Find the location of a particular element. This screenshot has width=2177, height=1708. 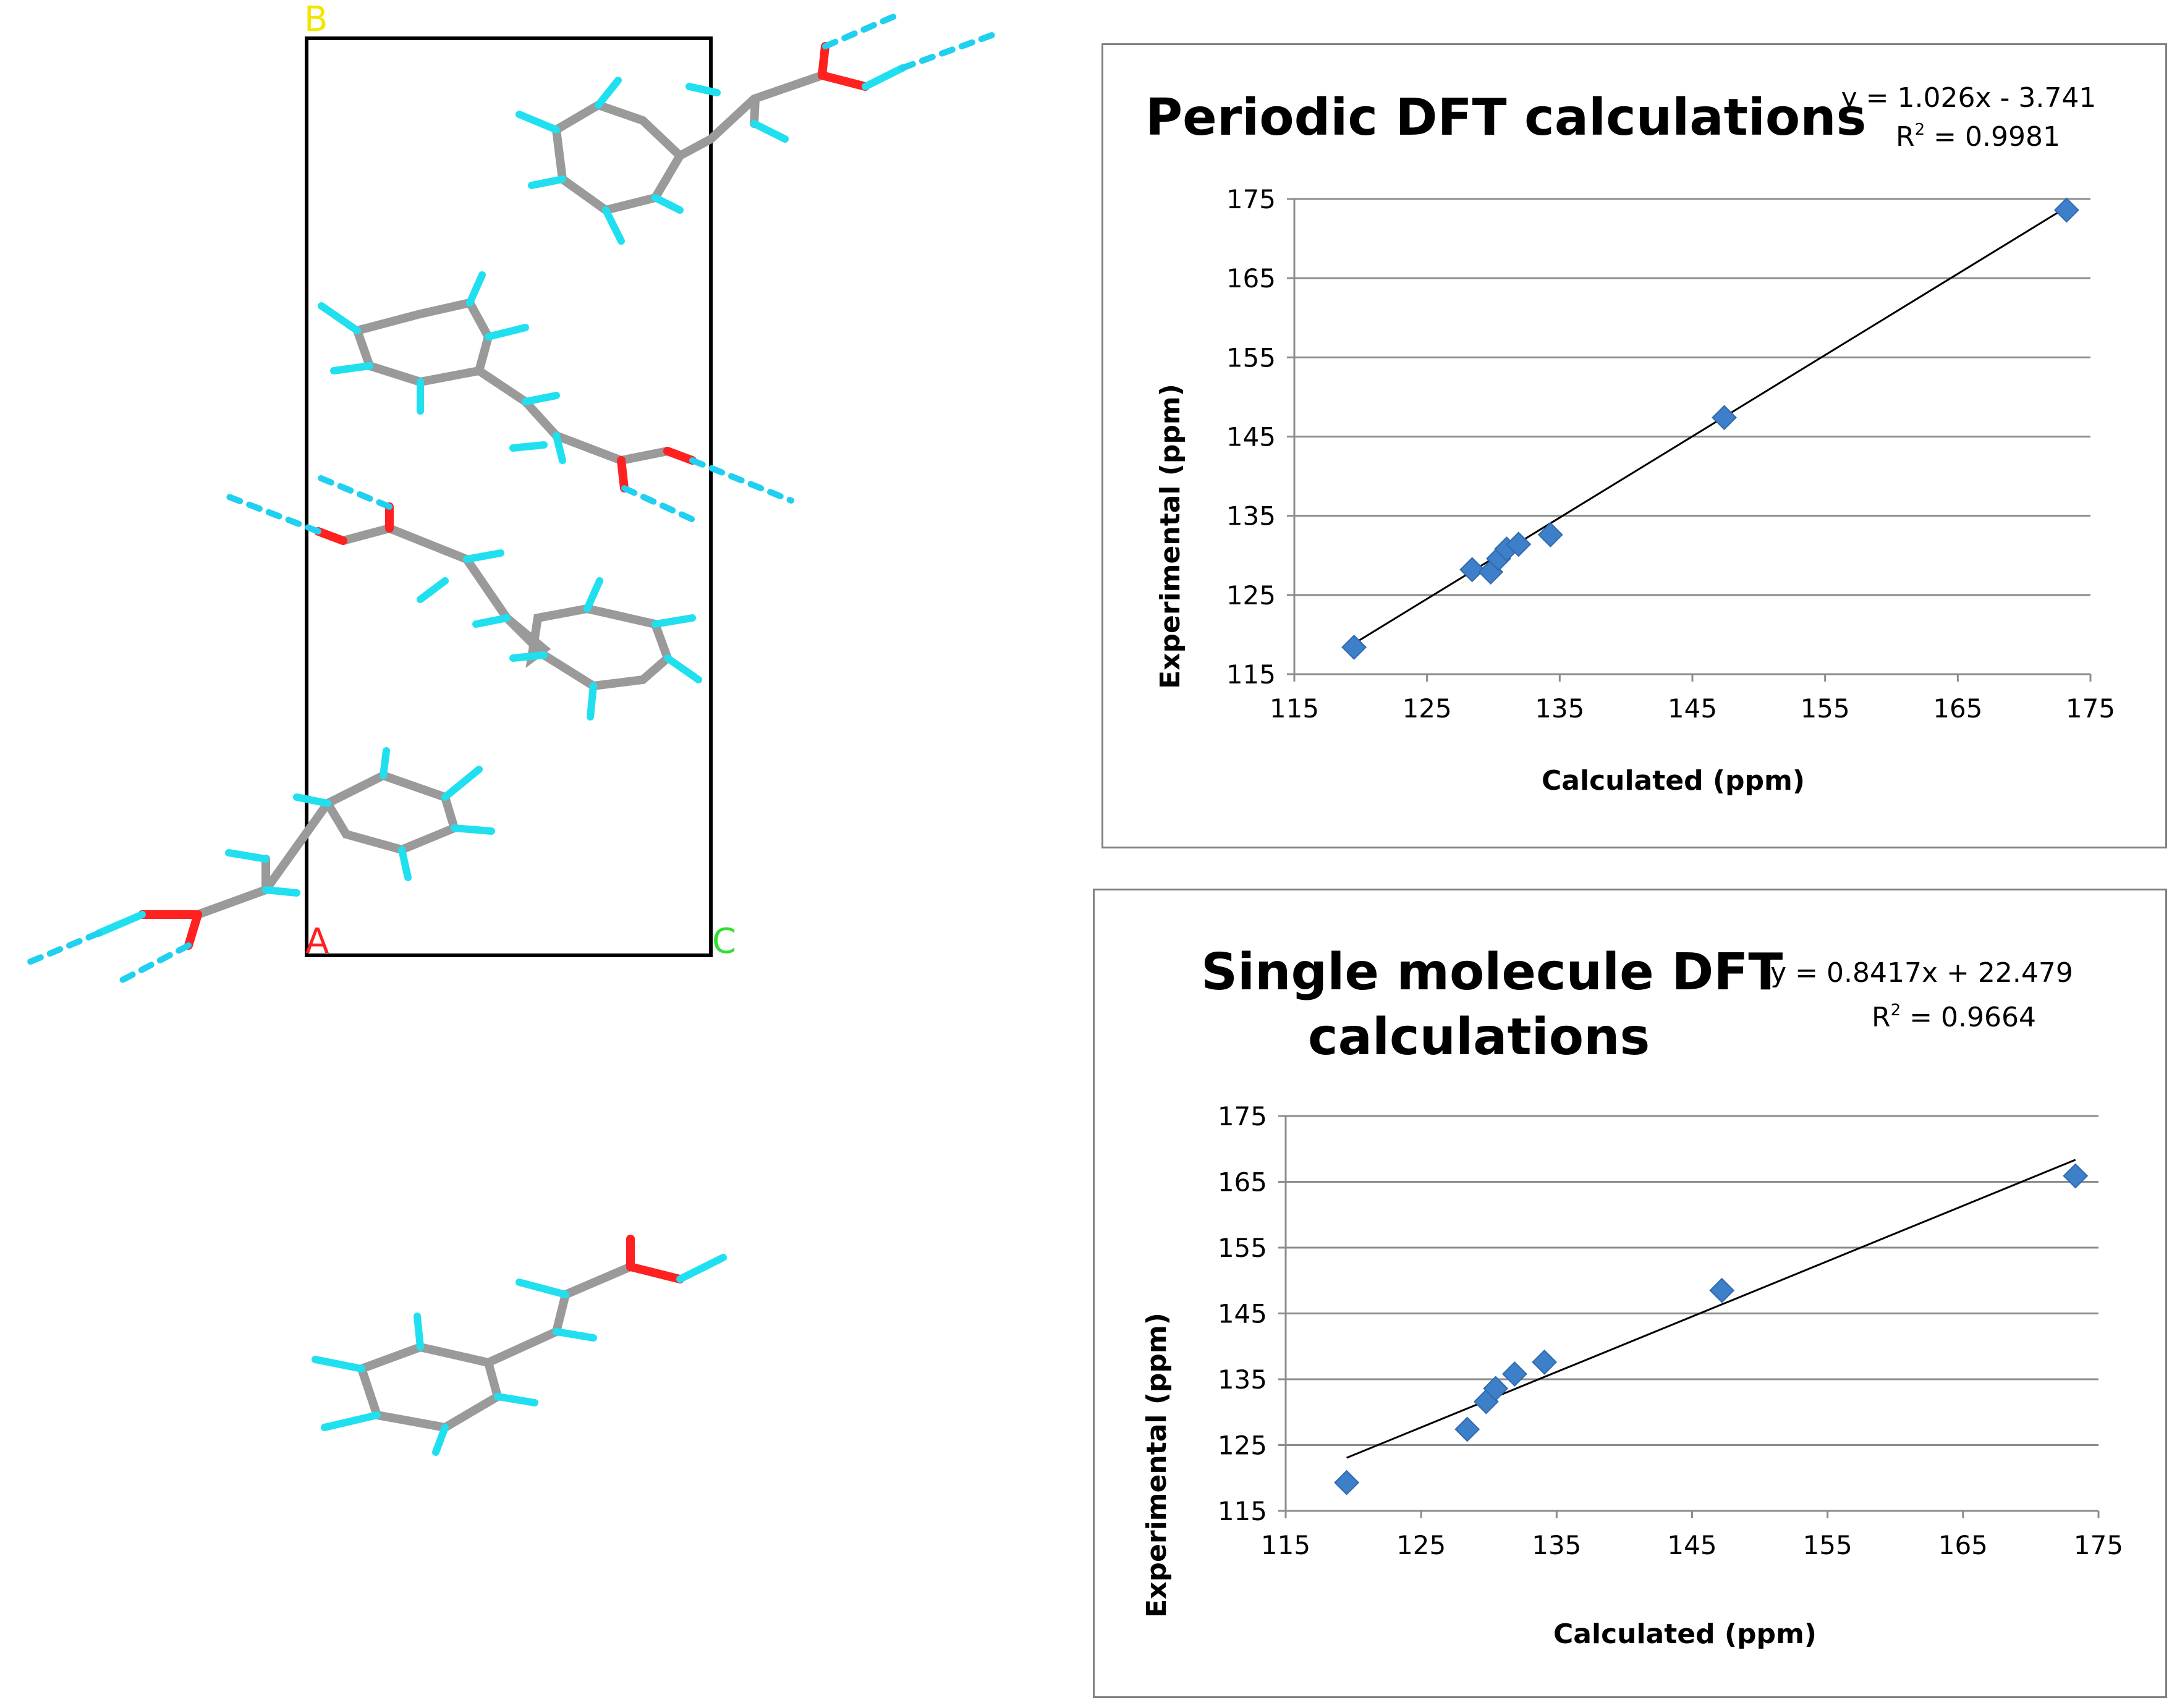

r-squared: R2 = 0.9981 is located at coordinates (1978, 136).